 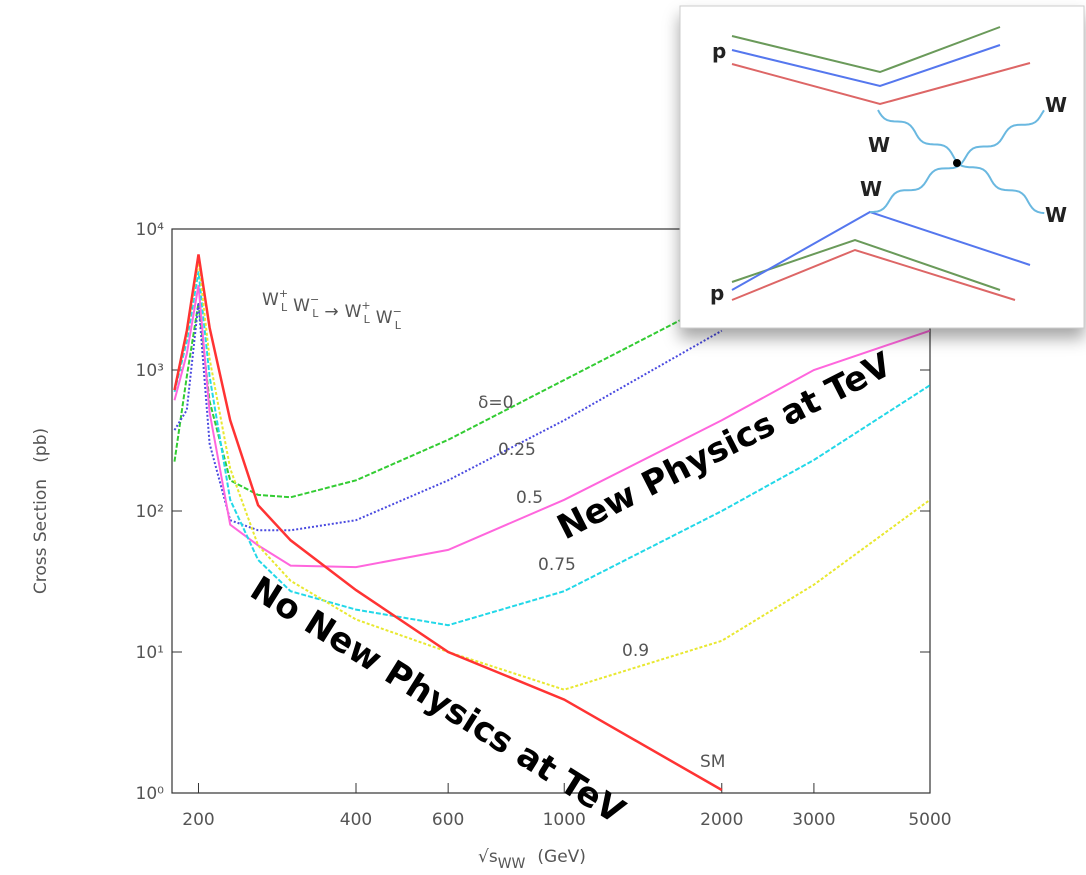 What do you see at coordinates (564, 820) in the screenshot?
I see `x-tick-label: 1000` at bounding box center [564, 820].